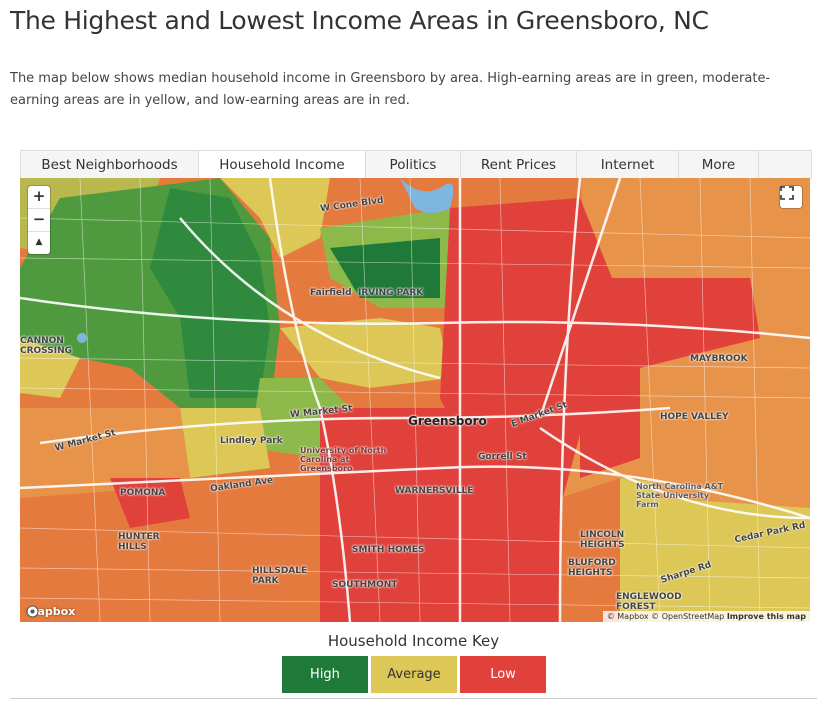 This screenshot has height=702, width=827. I want to click on pomona-red, so click(150, 503).